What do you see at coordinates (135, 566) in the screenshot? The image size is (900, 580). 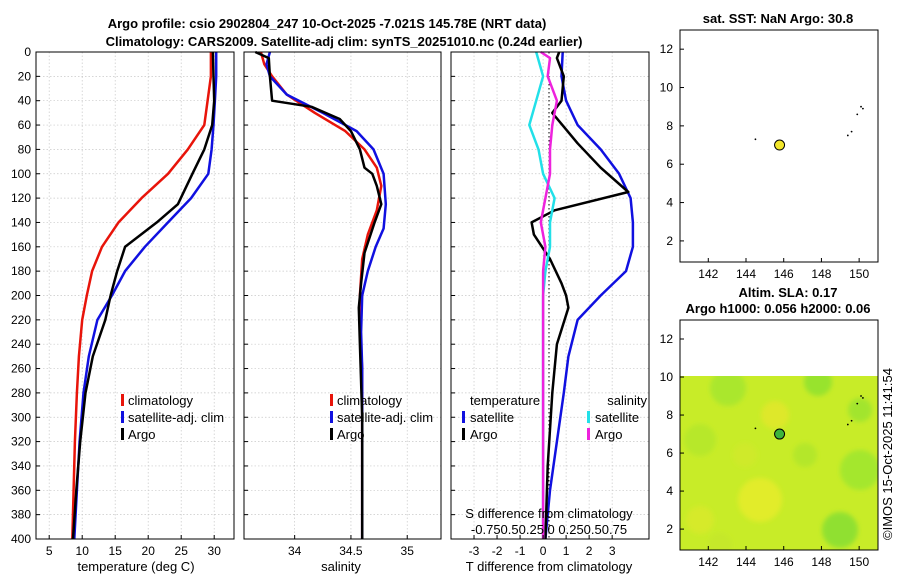 I see `temperature-xlabel: temperature (deg C)` at bounding box center [135, 566].